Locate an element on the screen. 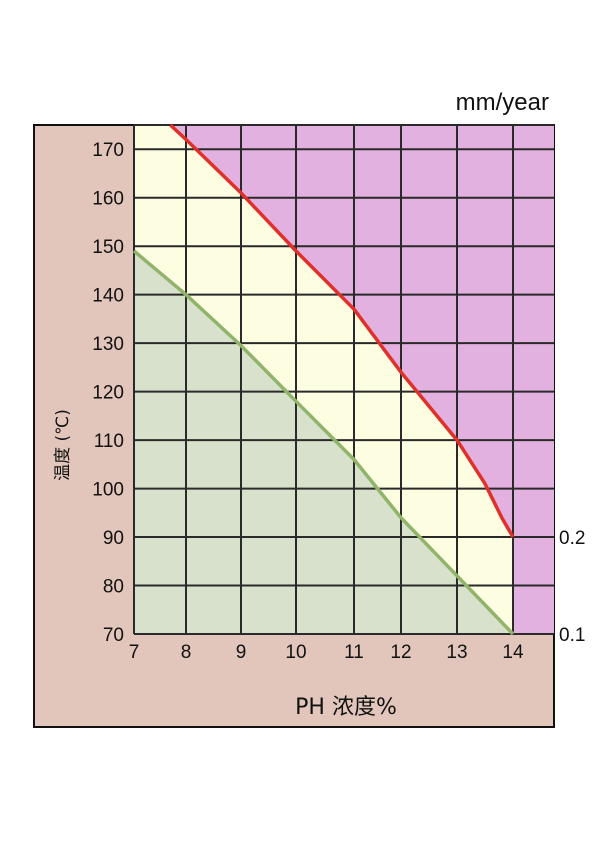  series-label: 0.1 is located at coordinates (572, 635).